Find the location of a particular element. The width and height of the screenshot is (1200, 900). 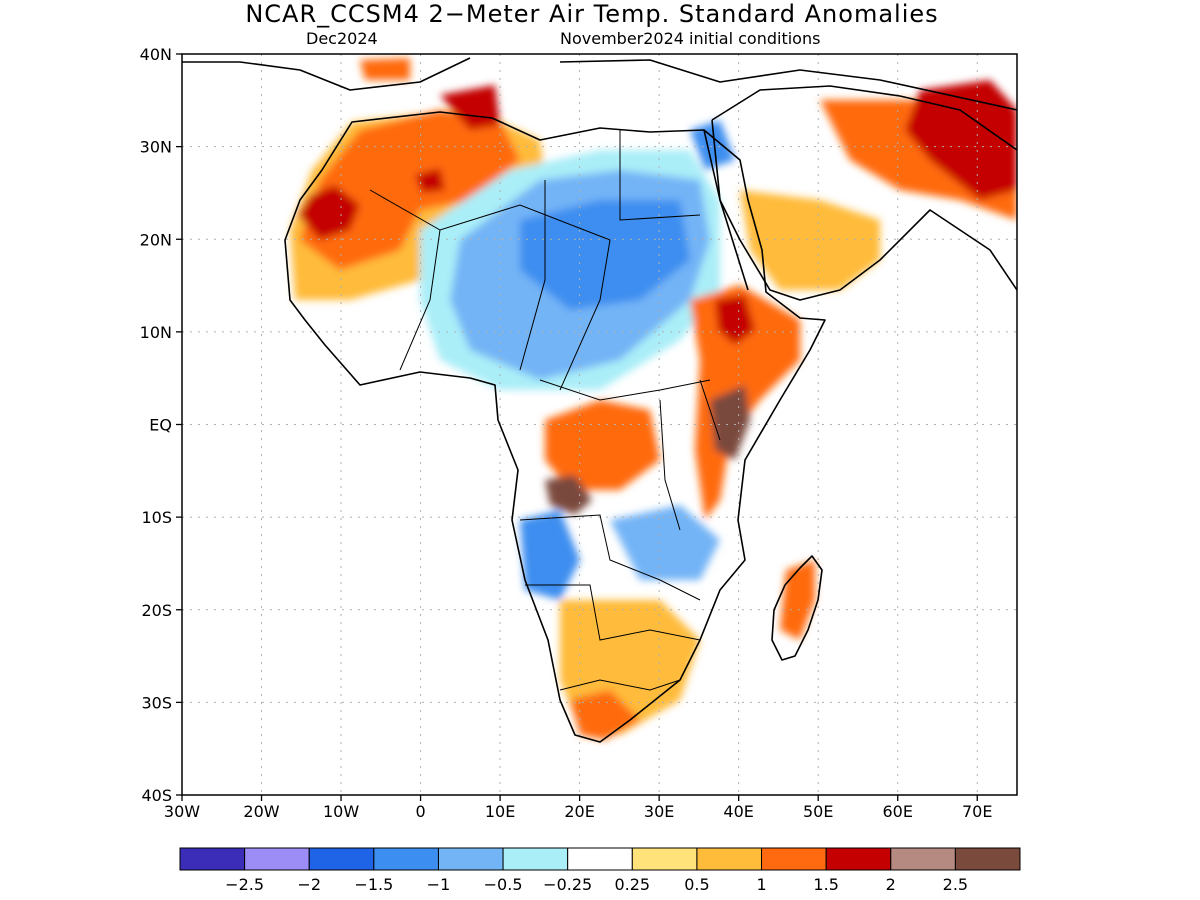

lon-tick-label: 10W is located at coordinates (341, 811).